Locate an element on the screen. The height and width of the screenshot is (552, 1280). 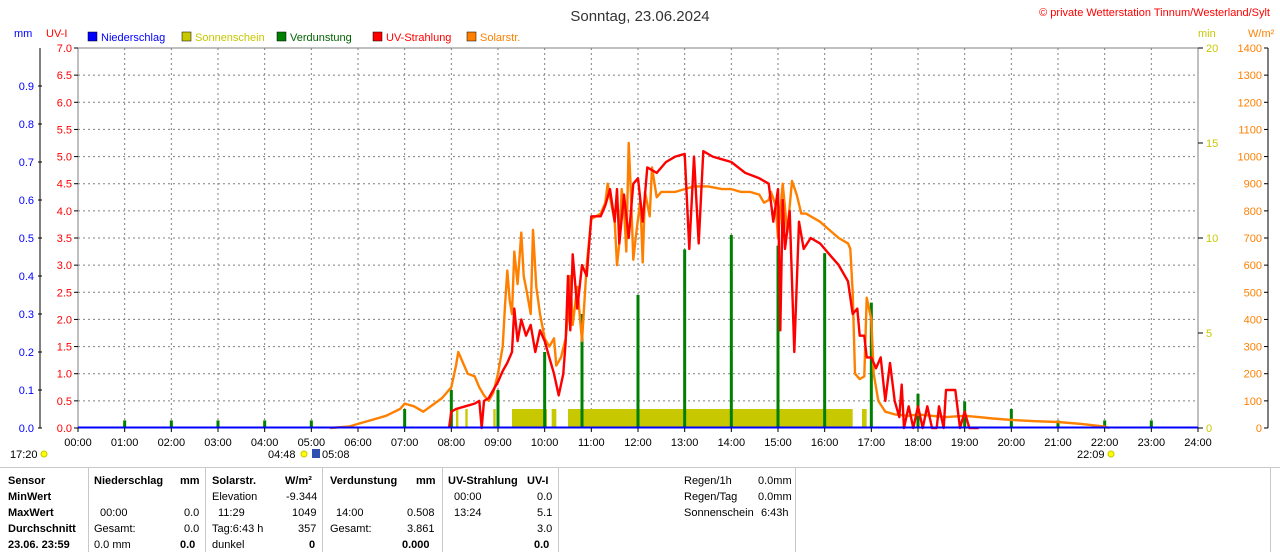
x-tick-label: 04:00 is located at coordinates (265, 443).